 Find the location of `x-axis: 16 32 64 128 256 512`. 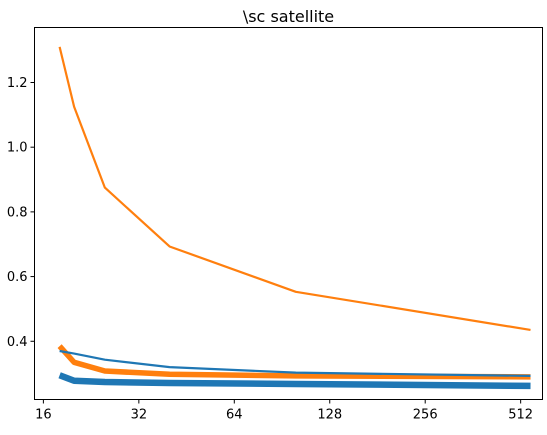

x-axis: 16 32 64 128 256 512 is located at coordinates (284, 411).